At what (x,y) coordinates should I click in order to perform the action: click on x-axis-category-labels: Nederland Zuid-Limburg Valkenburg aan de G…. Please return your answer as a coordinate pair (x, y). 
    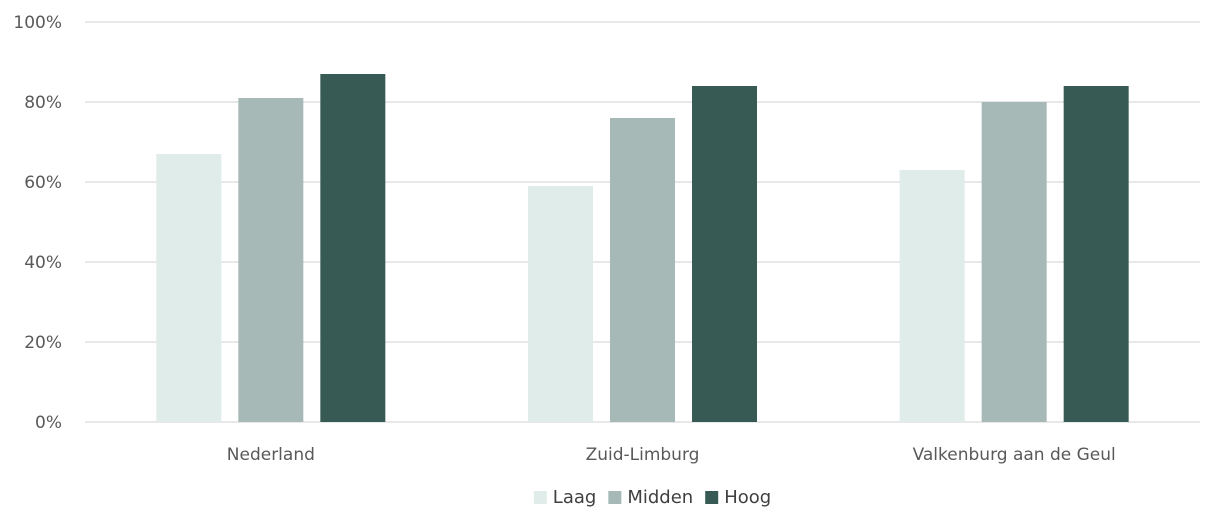
    Looking at the image, I should click on (671, 455).